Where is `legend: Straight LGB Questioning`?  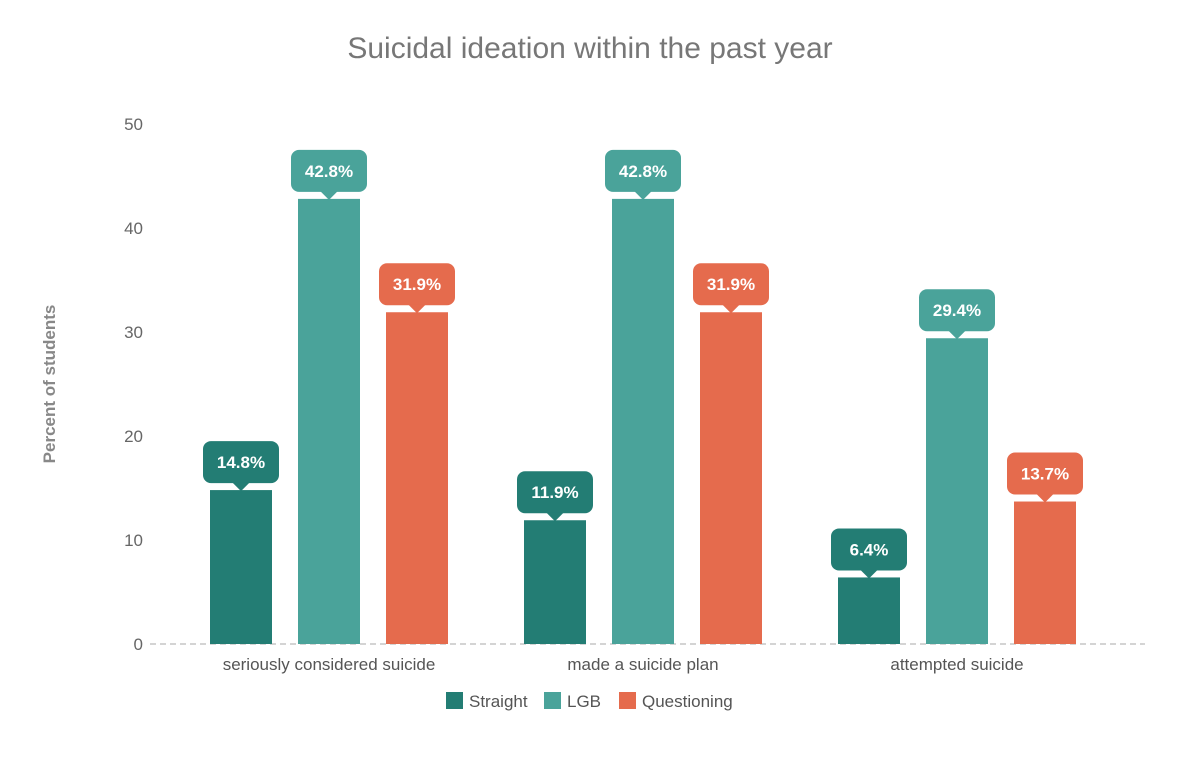
legend: Straight LGB Questioning is located at coordinates (589, 701).